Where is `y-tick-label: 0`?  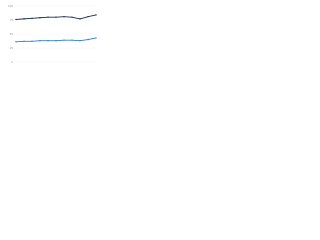 y-tick-label: 0 is located at coordinates (12, 62).